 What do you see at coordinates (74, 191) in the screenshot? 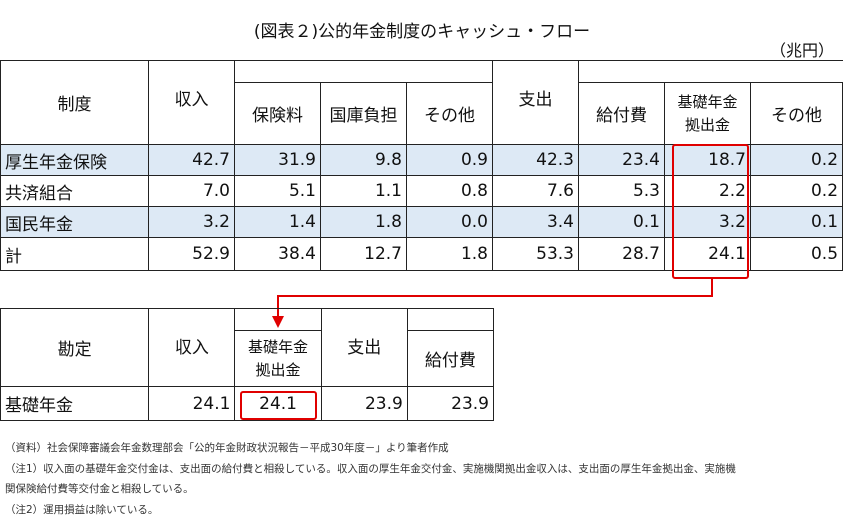
I see `row-name: 共済組合` at bounding box center [74, 191].